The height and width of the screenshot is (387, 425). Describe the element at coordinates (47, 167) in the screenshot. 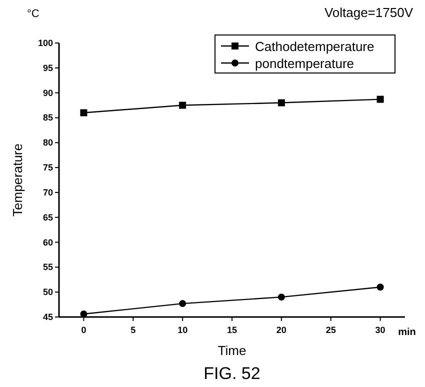

I see `y-tick-label: 75` at that location.